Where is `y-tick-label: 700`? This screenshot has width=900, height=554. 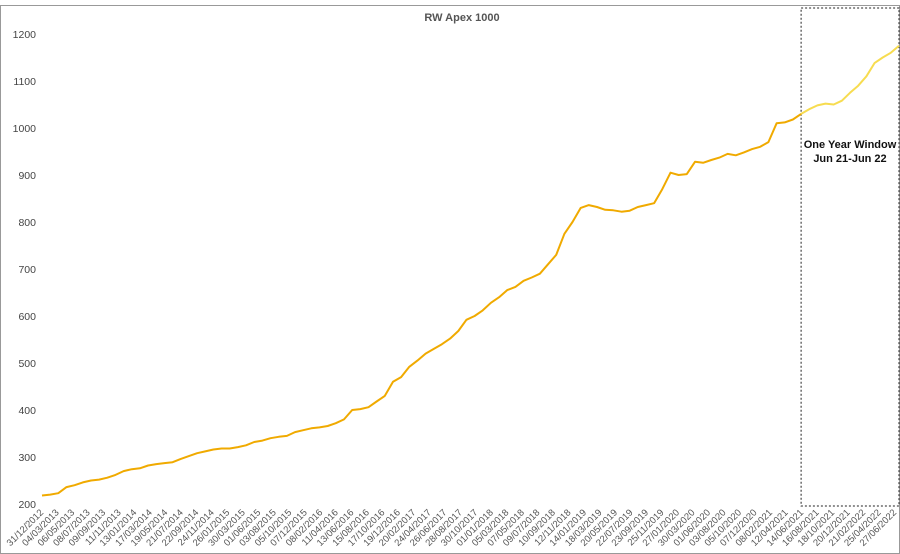
y-tick-label: 700 is located at coordinates (27, 270).